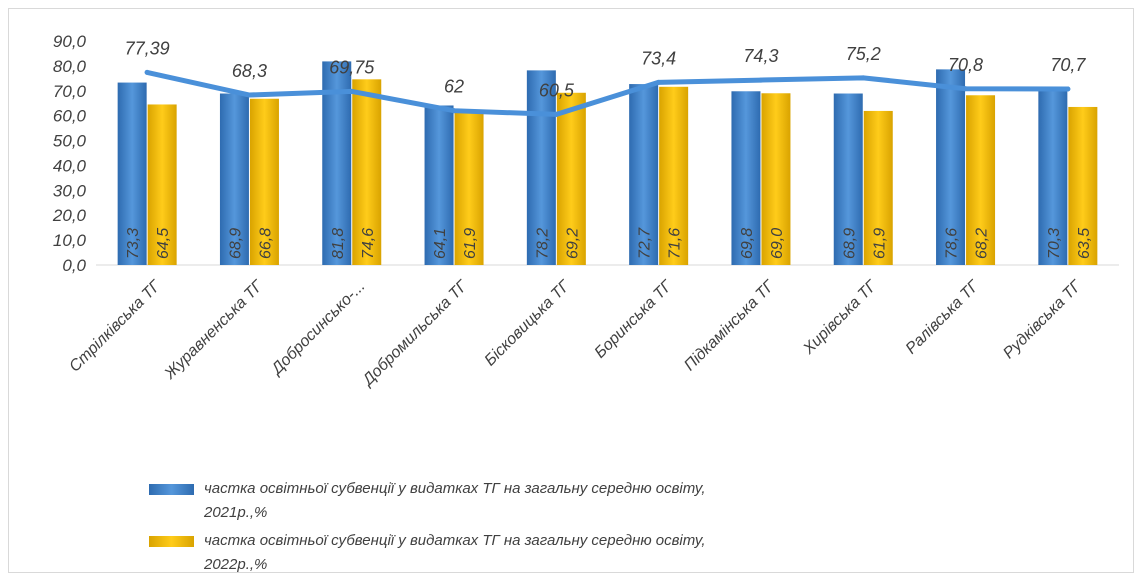  What do you see at coordinates (171, 541) in the screenshot?
I see `legend-swatch-2022` at bounding box center [171, 541].